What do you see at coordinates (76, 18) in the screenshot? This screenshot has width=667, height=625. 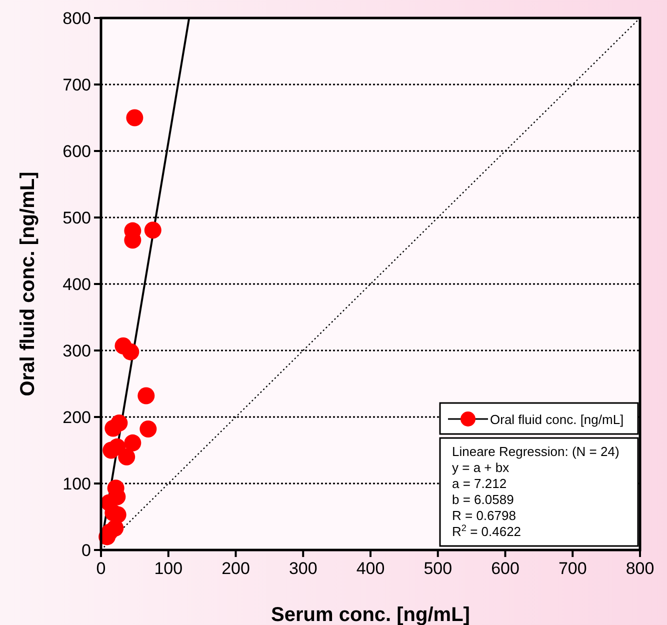 I see `y-tick-label: 800` at bounding box center [76, 18].